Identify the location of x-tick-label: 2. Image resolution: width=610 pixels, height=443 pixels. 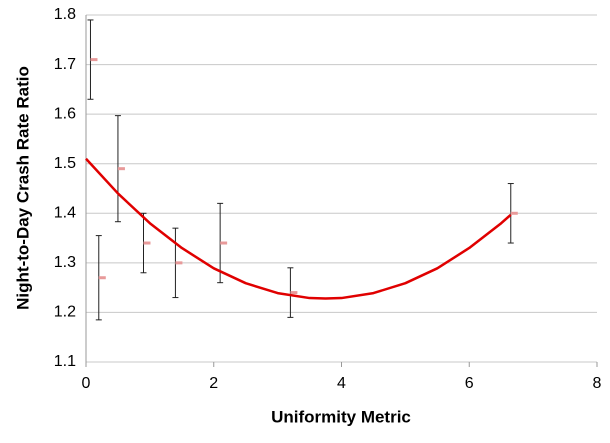
(213, 383).